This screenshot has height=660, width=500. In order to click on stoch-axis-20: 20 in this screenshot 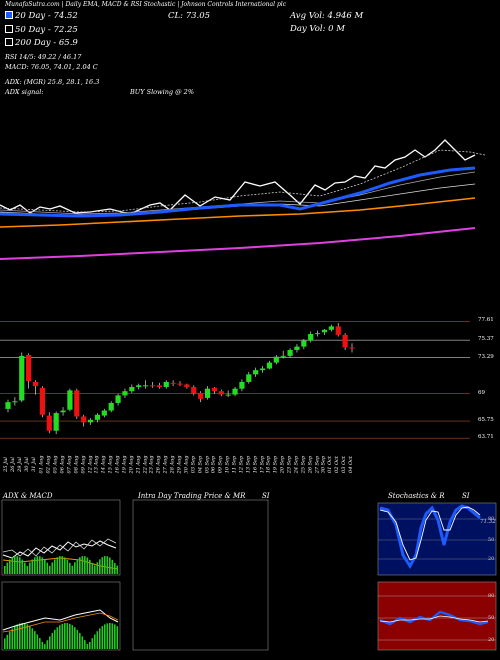, I will do `click(491, 559)`.